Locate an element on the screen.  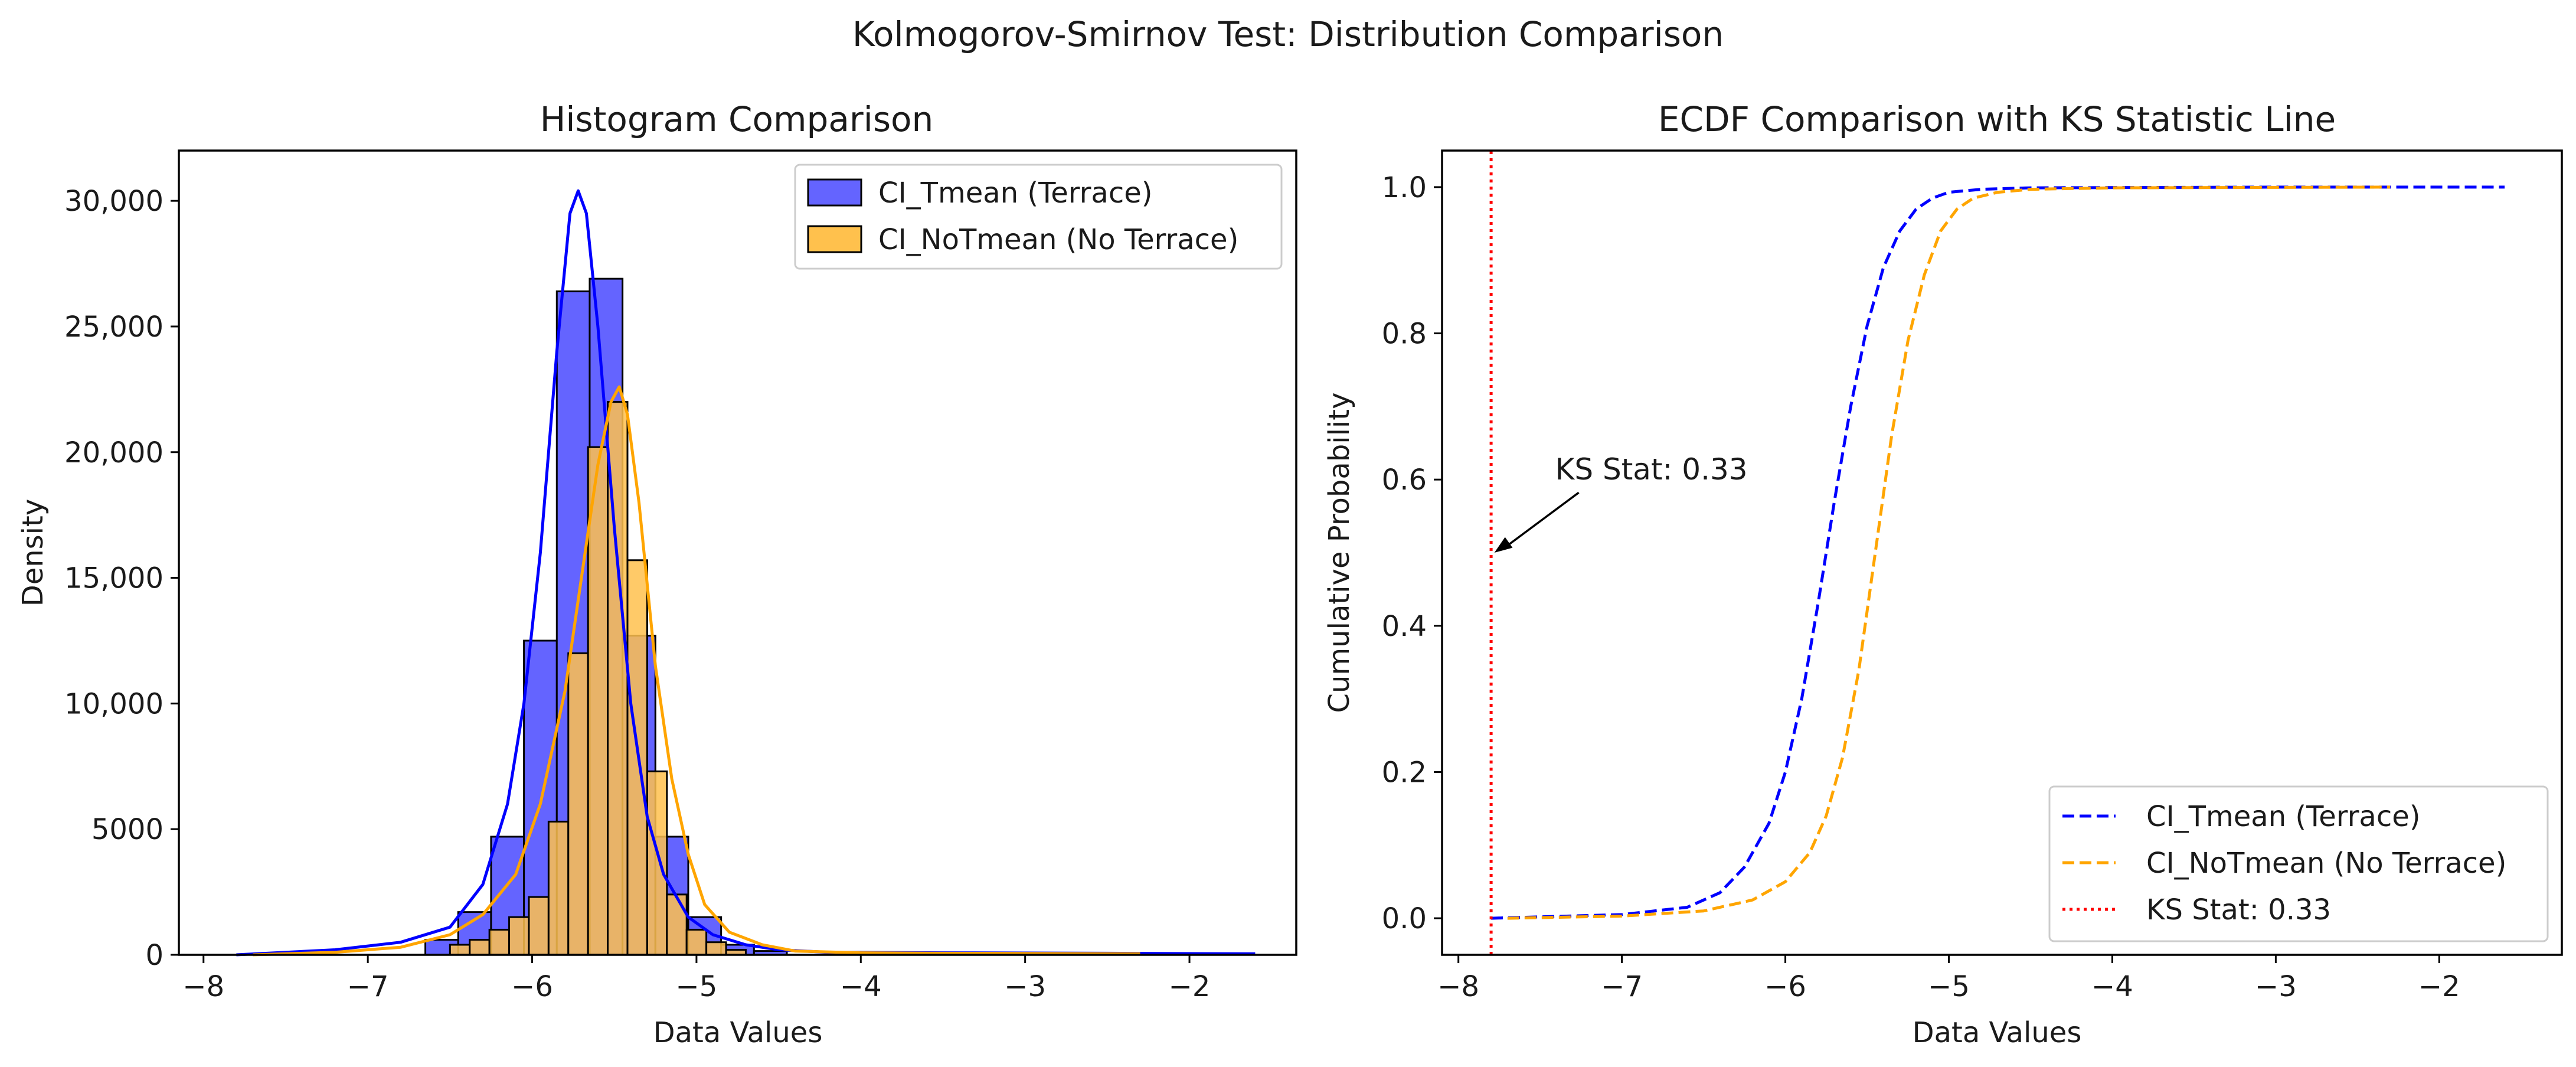
histogram-ytick-label: 15,000 is located at coordinates (114, 579).